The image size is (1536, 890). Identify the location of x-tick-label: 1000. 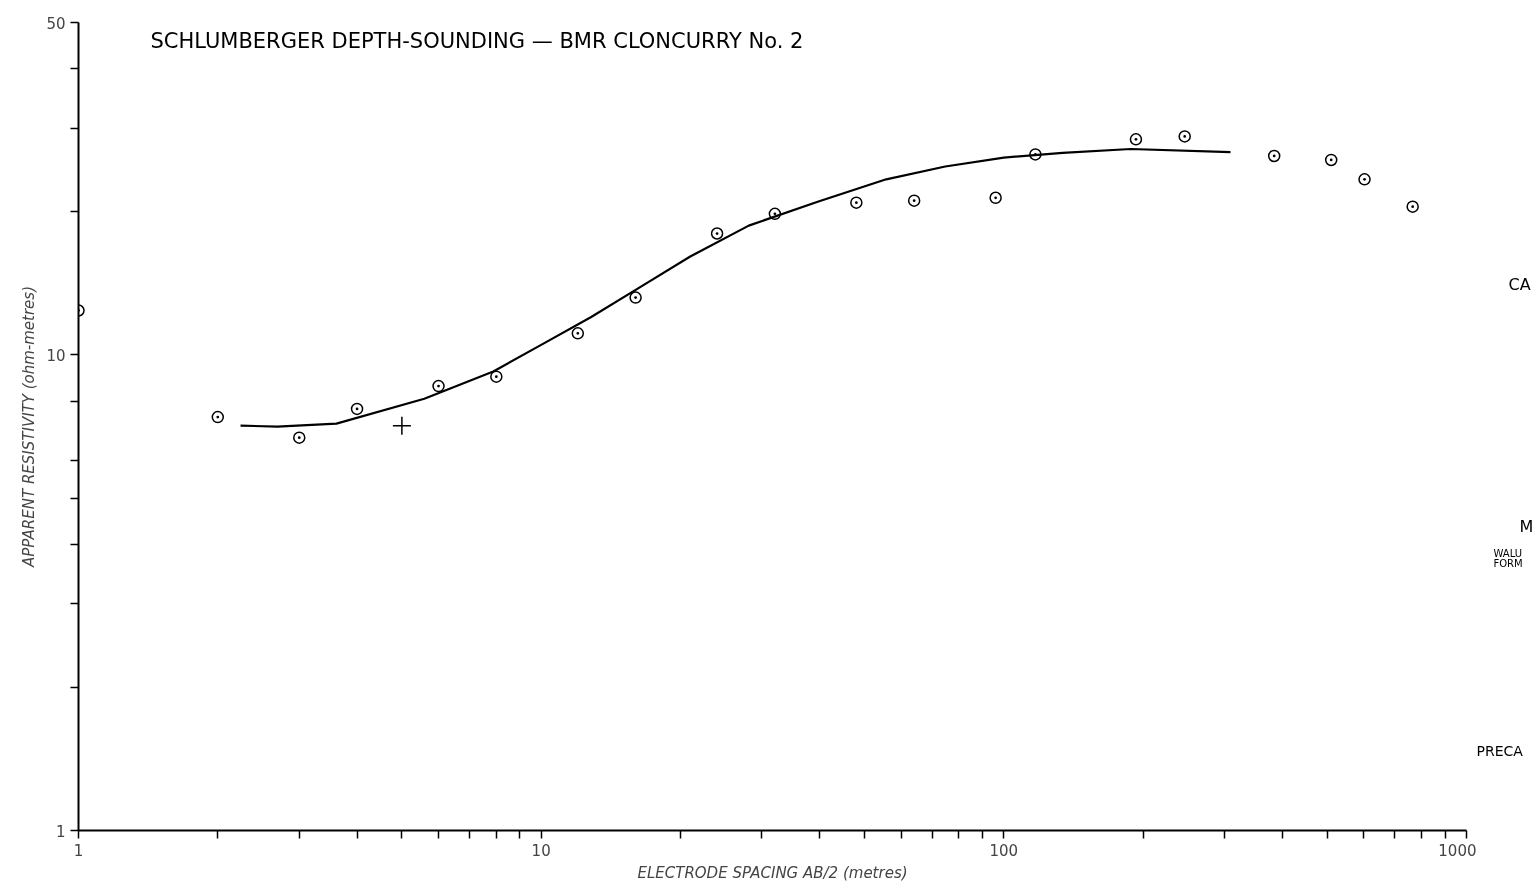
(1457, 850).